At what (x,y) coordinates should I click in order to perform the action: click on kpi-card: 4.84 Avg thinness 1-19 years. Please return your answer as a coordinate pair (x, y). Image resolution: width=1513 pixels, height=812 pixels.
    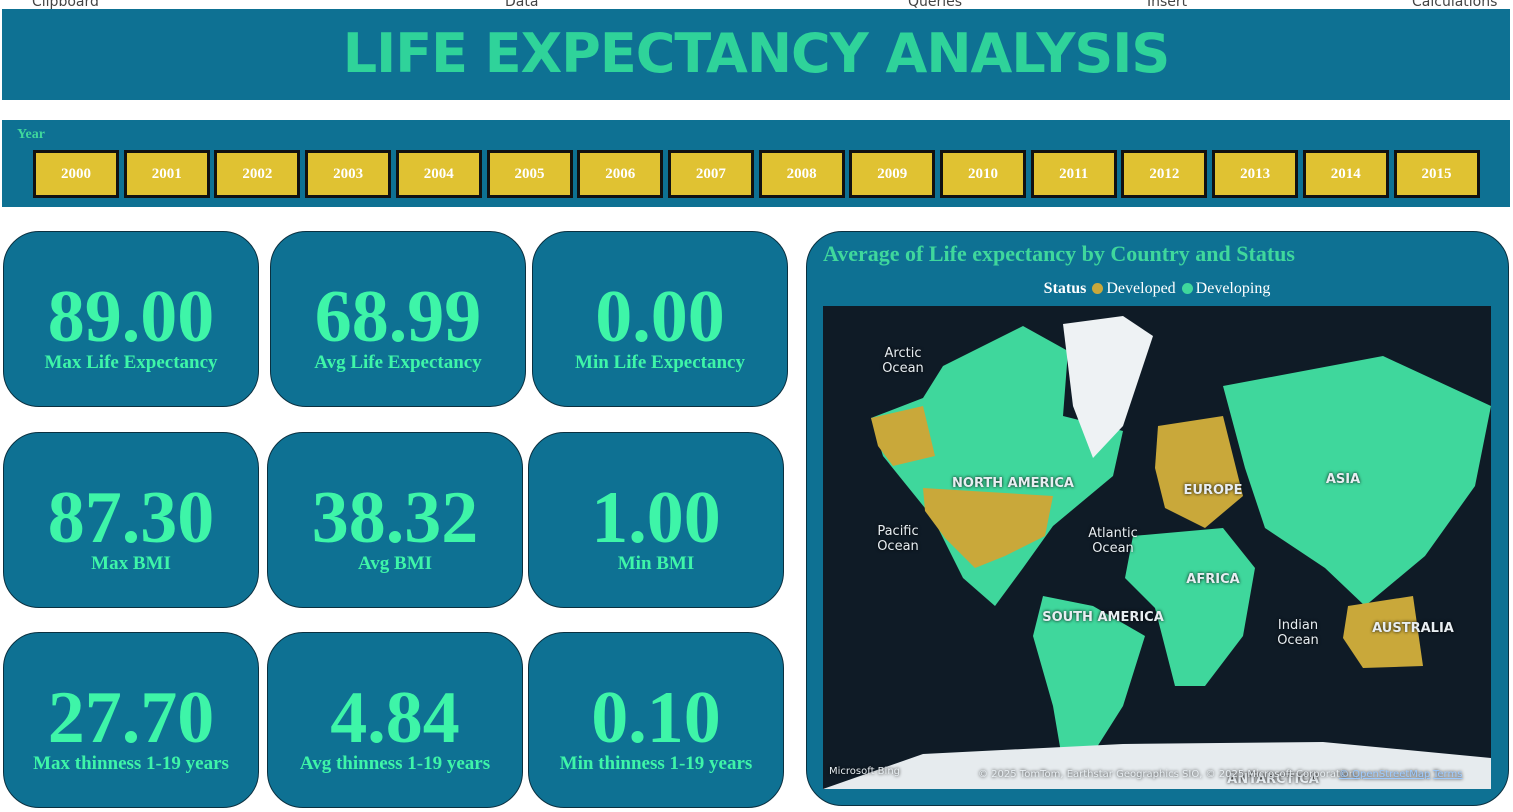
    Looking at the image, I should click on (395, 720).